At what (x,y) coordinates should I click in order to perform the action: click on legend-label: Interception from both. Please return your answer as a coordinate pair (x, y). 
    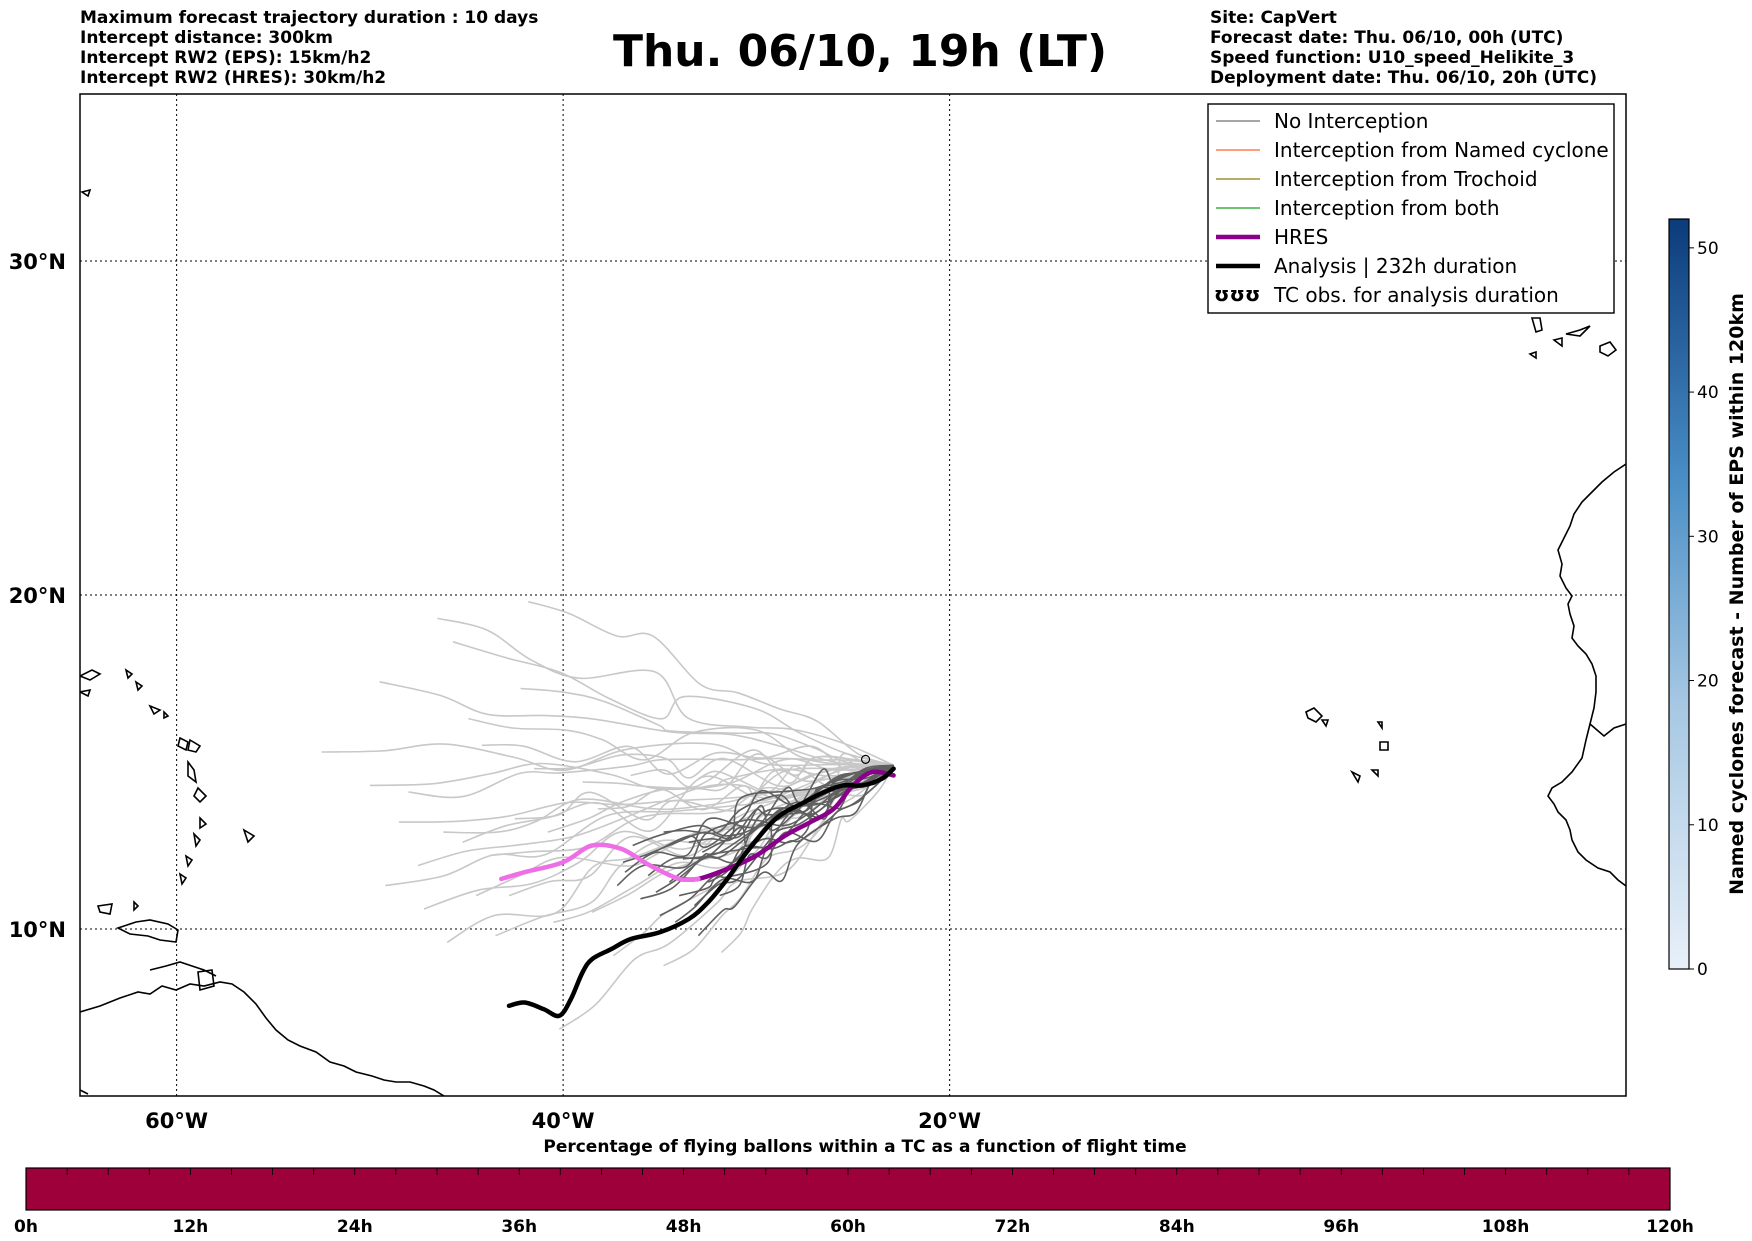
    Looking at the image, I should click on (1387, 208).